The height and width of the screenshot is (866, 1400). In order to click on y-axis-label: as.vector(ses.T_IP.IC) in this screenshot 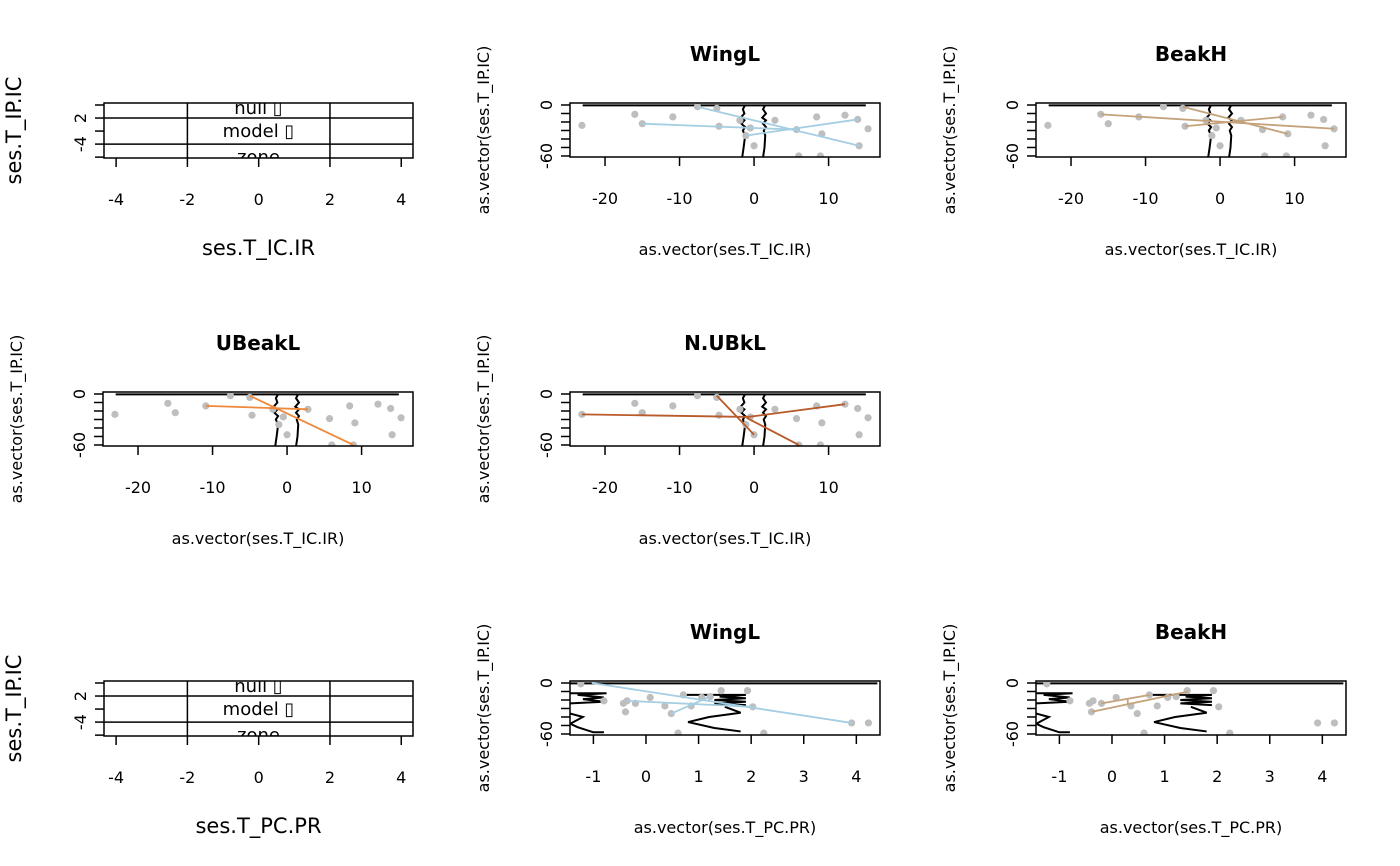, I will do `click(17, 419)`.